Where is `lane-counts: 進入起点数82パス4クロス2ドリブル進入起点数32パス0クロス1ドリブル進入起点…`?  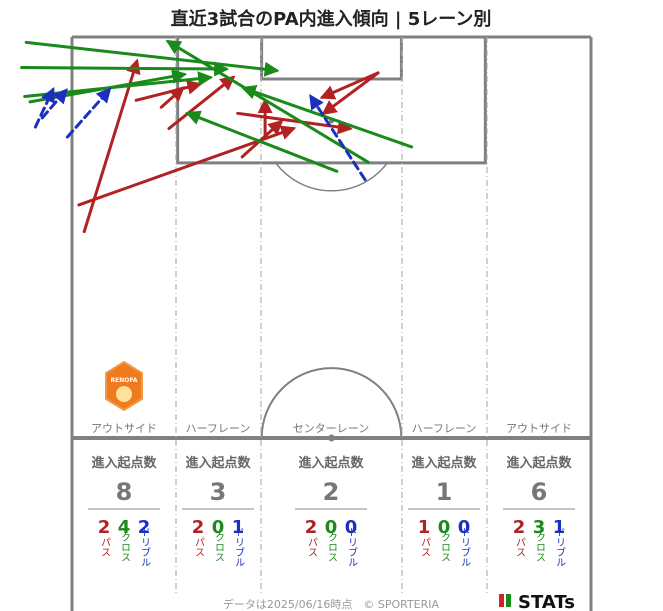 lane-counts: 進入起点数82パス4クロス2ドリブル進入起点数32パス0クロス1ドリブル進入起点… is located at coordinates (331, 511).